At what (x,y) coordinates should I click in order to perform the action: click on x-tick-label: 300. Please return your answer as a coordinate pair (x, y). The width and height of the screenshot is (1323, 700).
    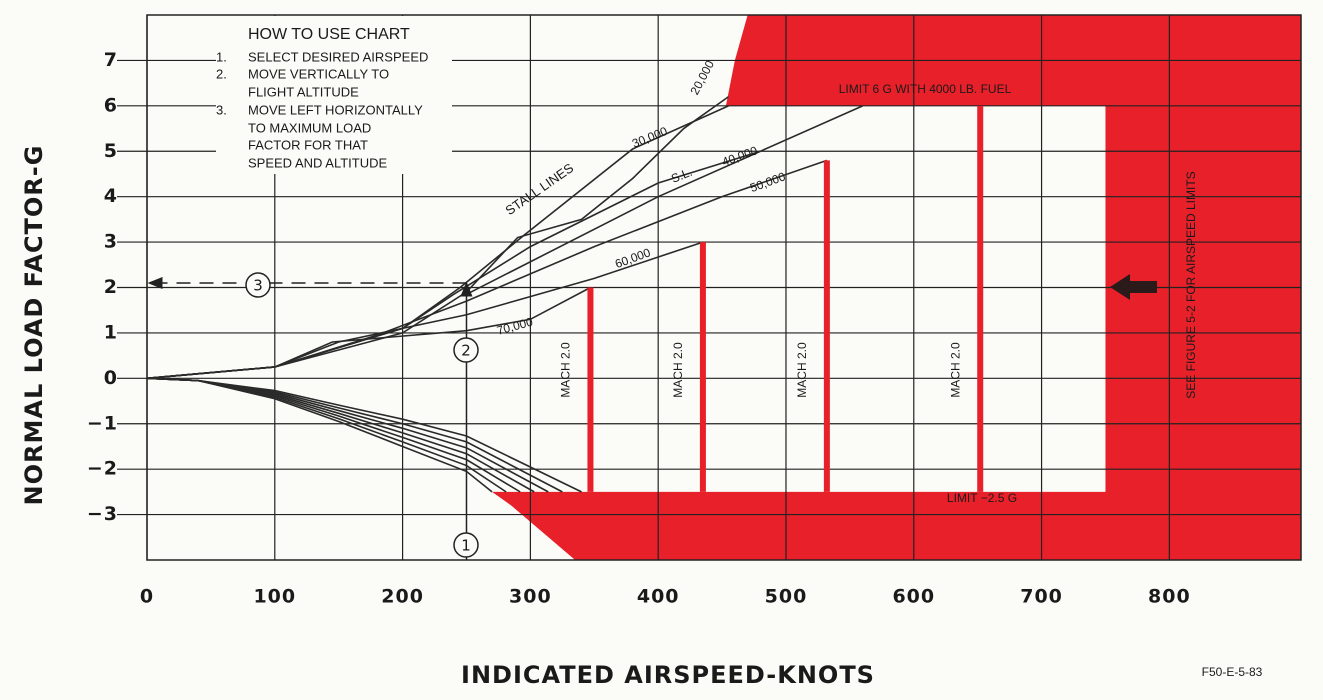
    Looking at the image, I should click on (530, 597).